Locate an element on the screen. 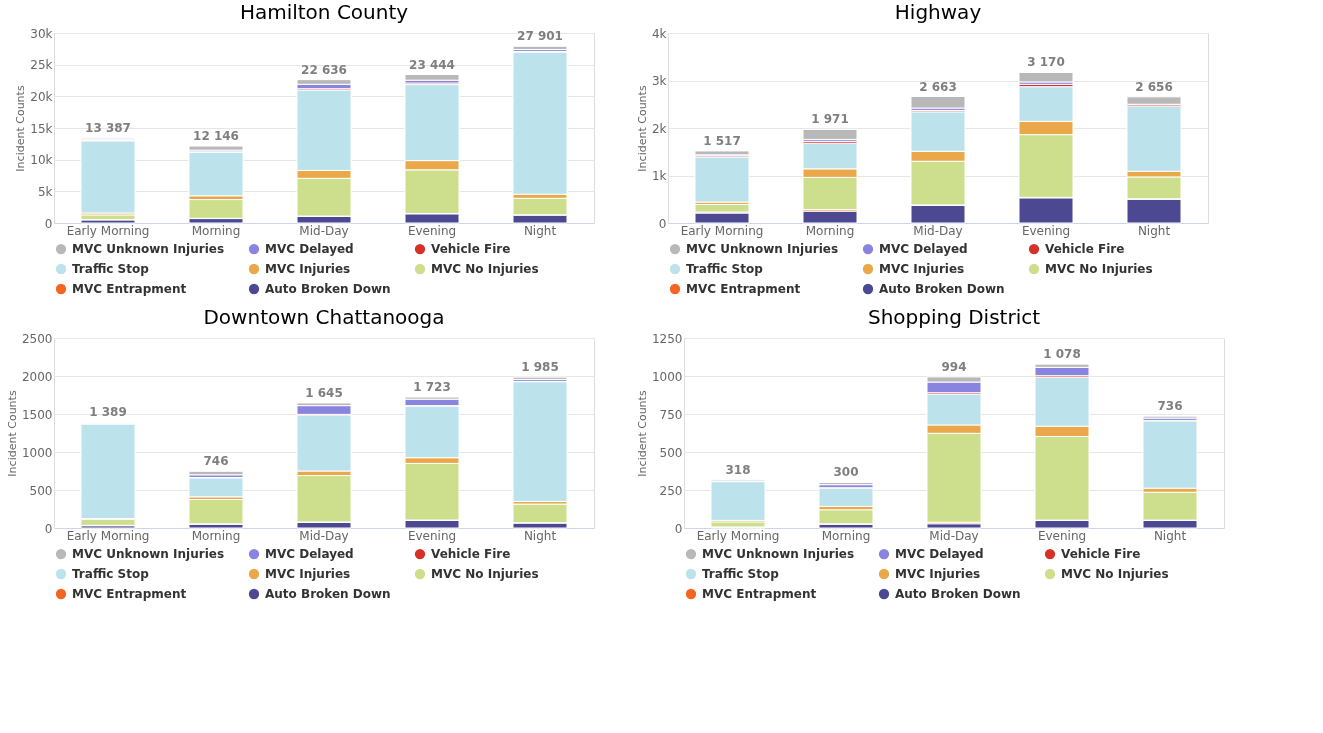 The width and height of the screenshot is (1323, 733). total-label: 318 is located at coordinates (738, 469).